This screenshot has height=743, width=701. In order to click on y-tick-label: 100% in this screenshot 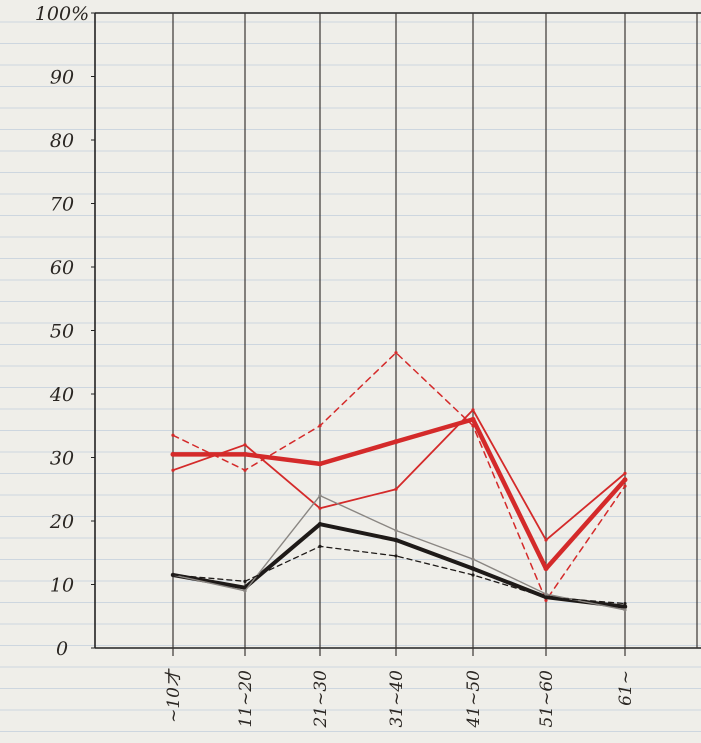, I will do `click(62, 14)`.